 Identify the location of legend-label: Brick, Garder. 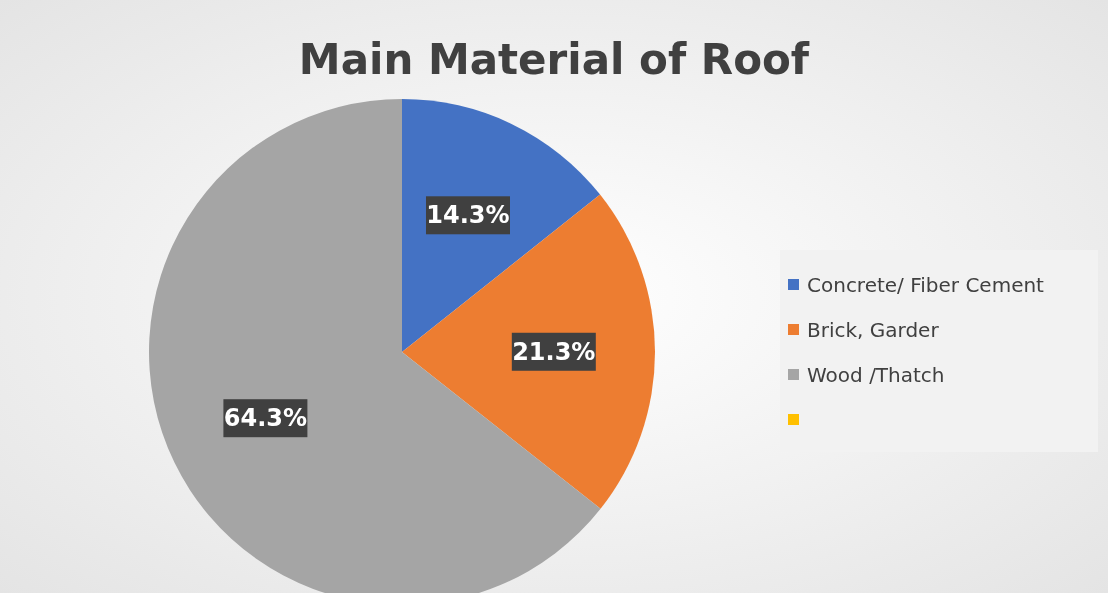
(873, 329).